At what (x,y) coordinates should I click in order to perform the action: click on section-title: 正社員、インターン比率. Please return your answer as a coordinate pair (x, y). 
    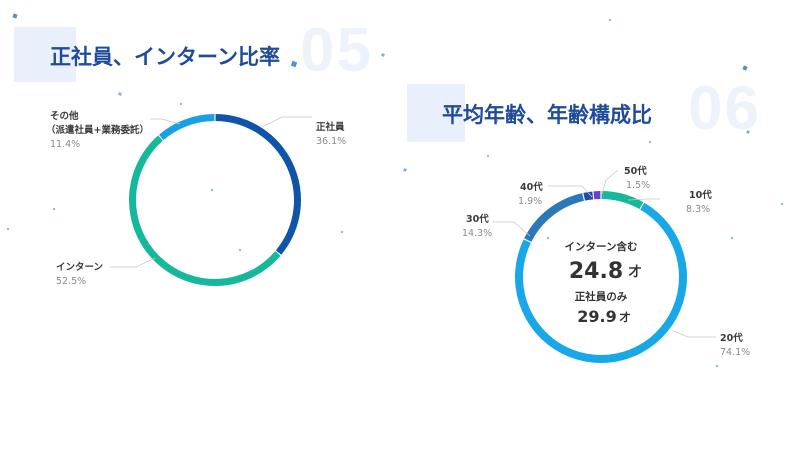
    Looking at the image, I should click on (165, 57).